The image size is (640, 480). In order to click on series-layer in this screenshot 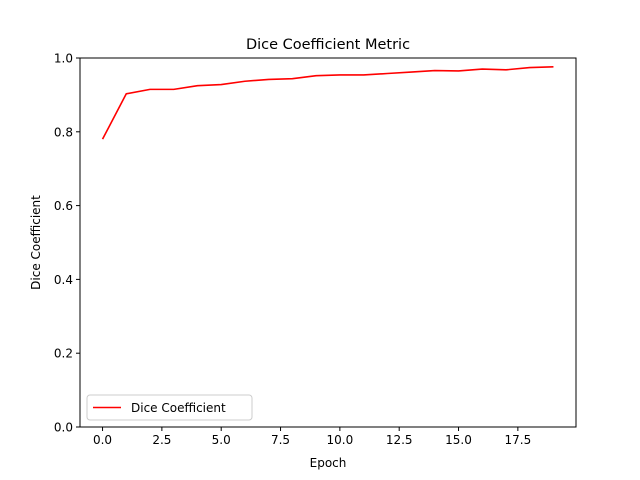, I will do `click(328, 103)`.